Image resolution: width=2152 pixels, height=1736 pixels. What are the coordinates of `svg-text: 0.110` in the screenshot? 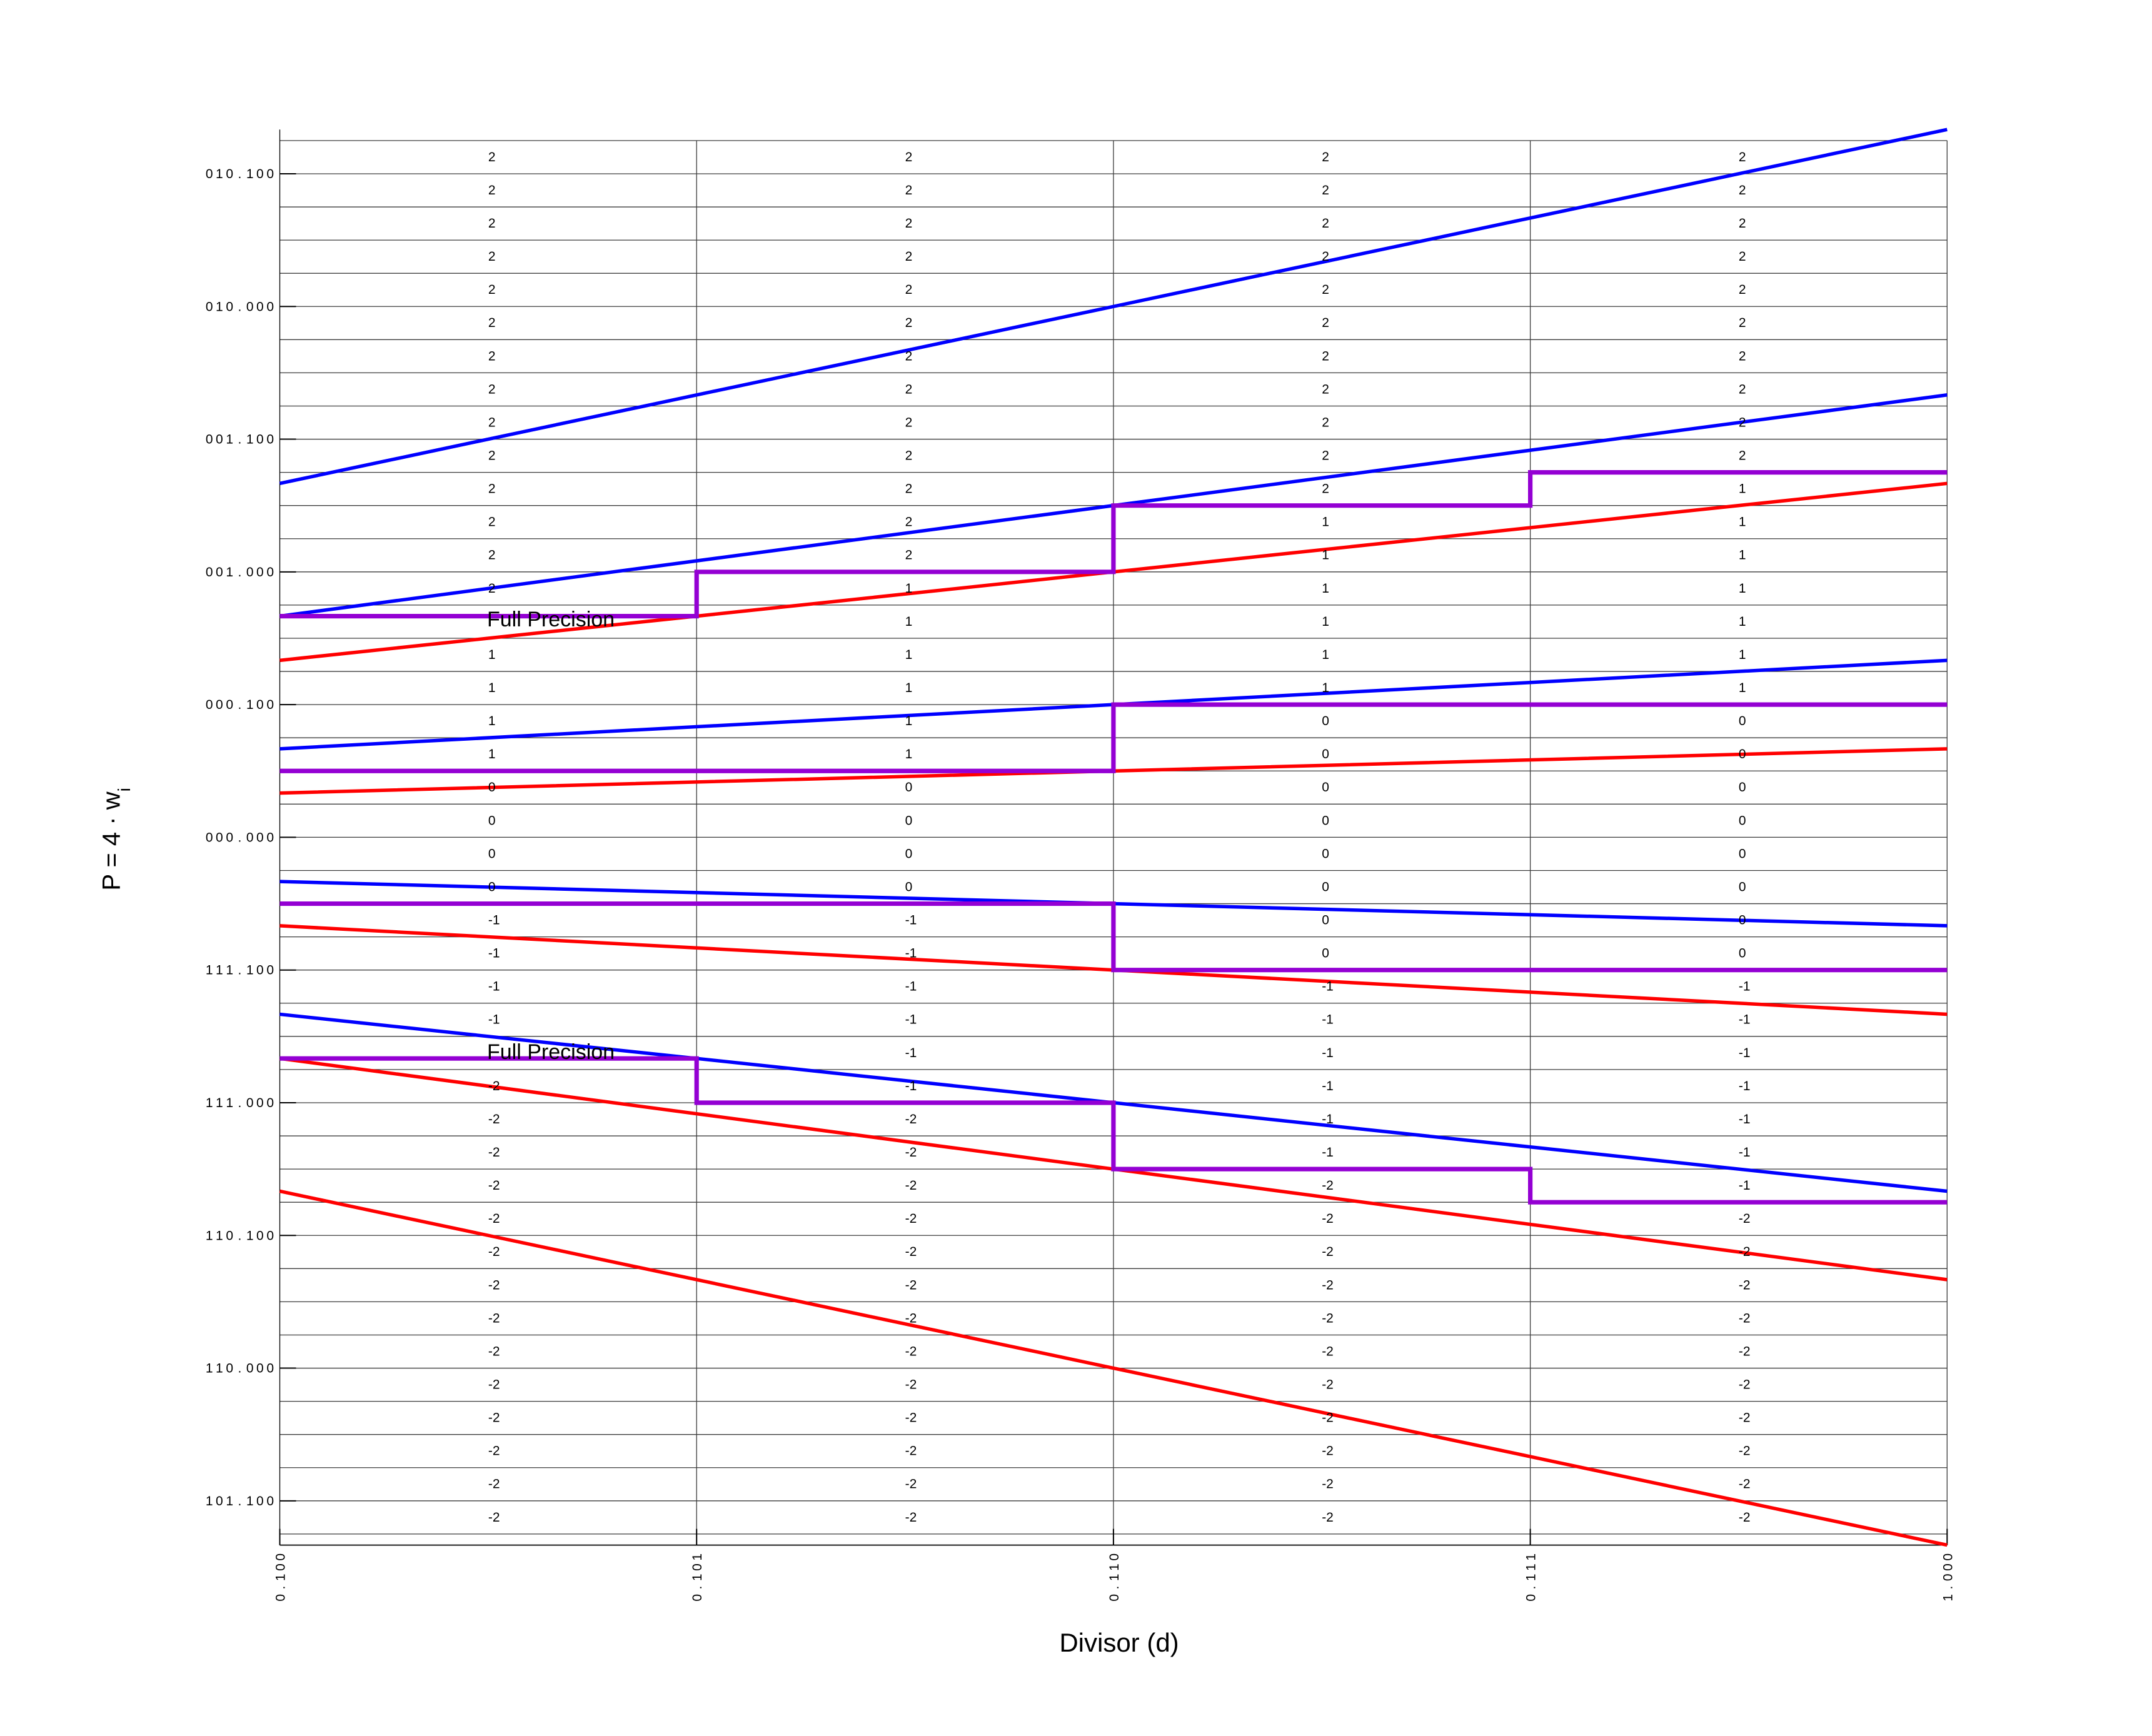 It's located at (1115, 1578).